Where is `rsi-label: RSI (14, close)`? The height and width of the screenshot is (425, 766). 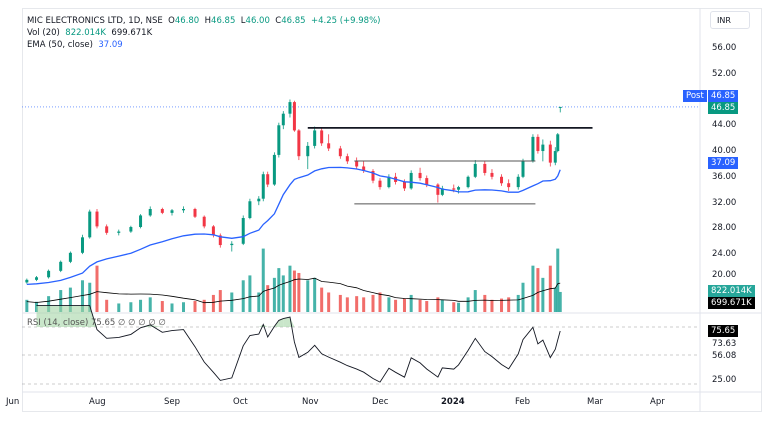 rsi-label: RSI (14, close) is located at coordinates (58, 323).